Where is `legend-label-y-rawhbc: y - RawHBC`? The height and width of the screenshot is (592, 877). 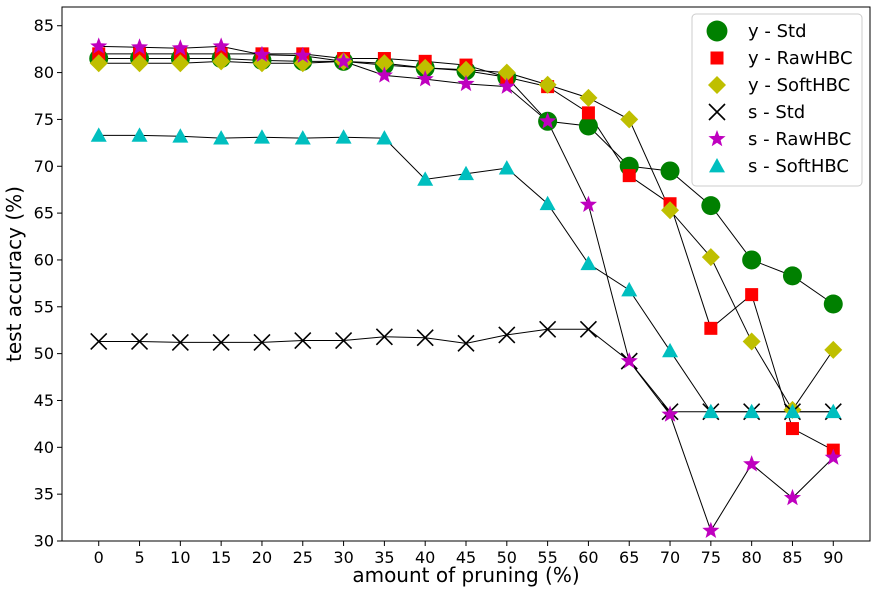
legend-label-y-rawhbc: y - RawHBC is located at coordinates (800, 58).